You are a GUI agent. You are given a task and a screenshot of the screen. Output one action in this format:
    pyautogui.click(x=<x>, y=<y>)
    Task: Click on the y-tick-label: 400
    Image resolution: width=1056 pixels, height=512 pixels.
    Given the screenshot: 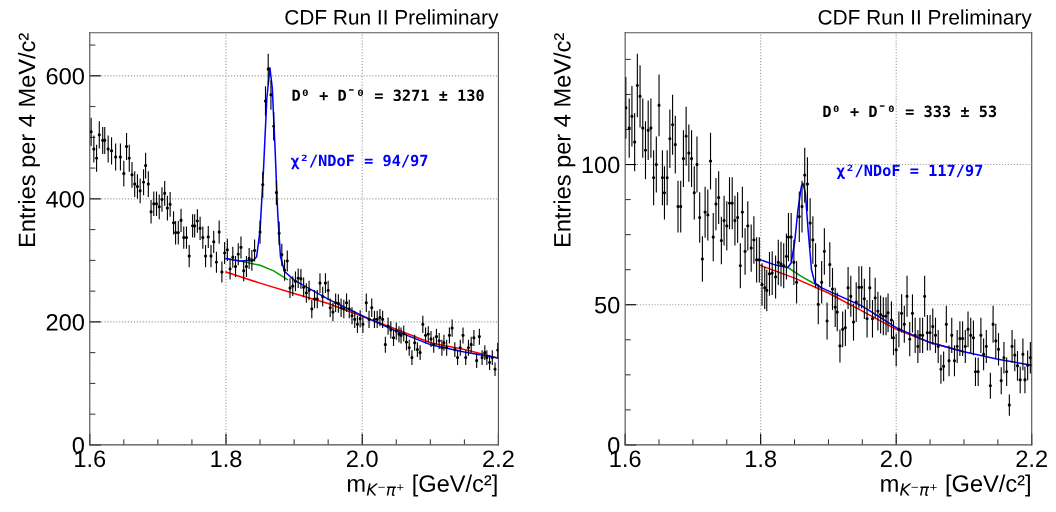 What is the action you would take?
    pyautogui.click(x=65, y=199)
    